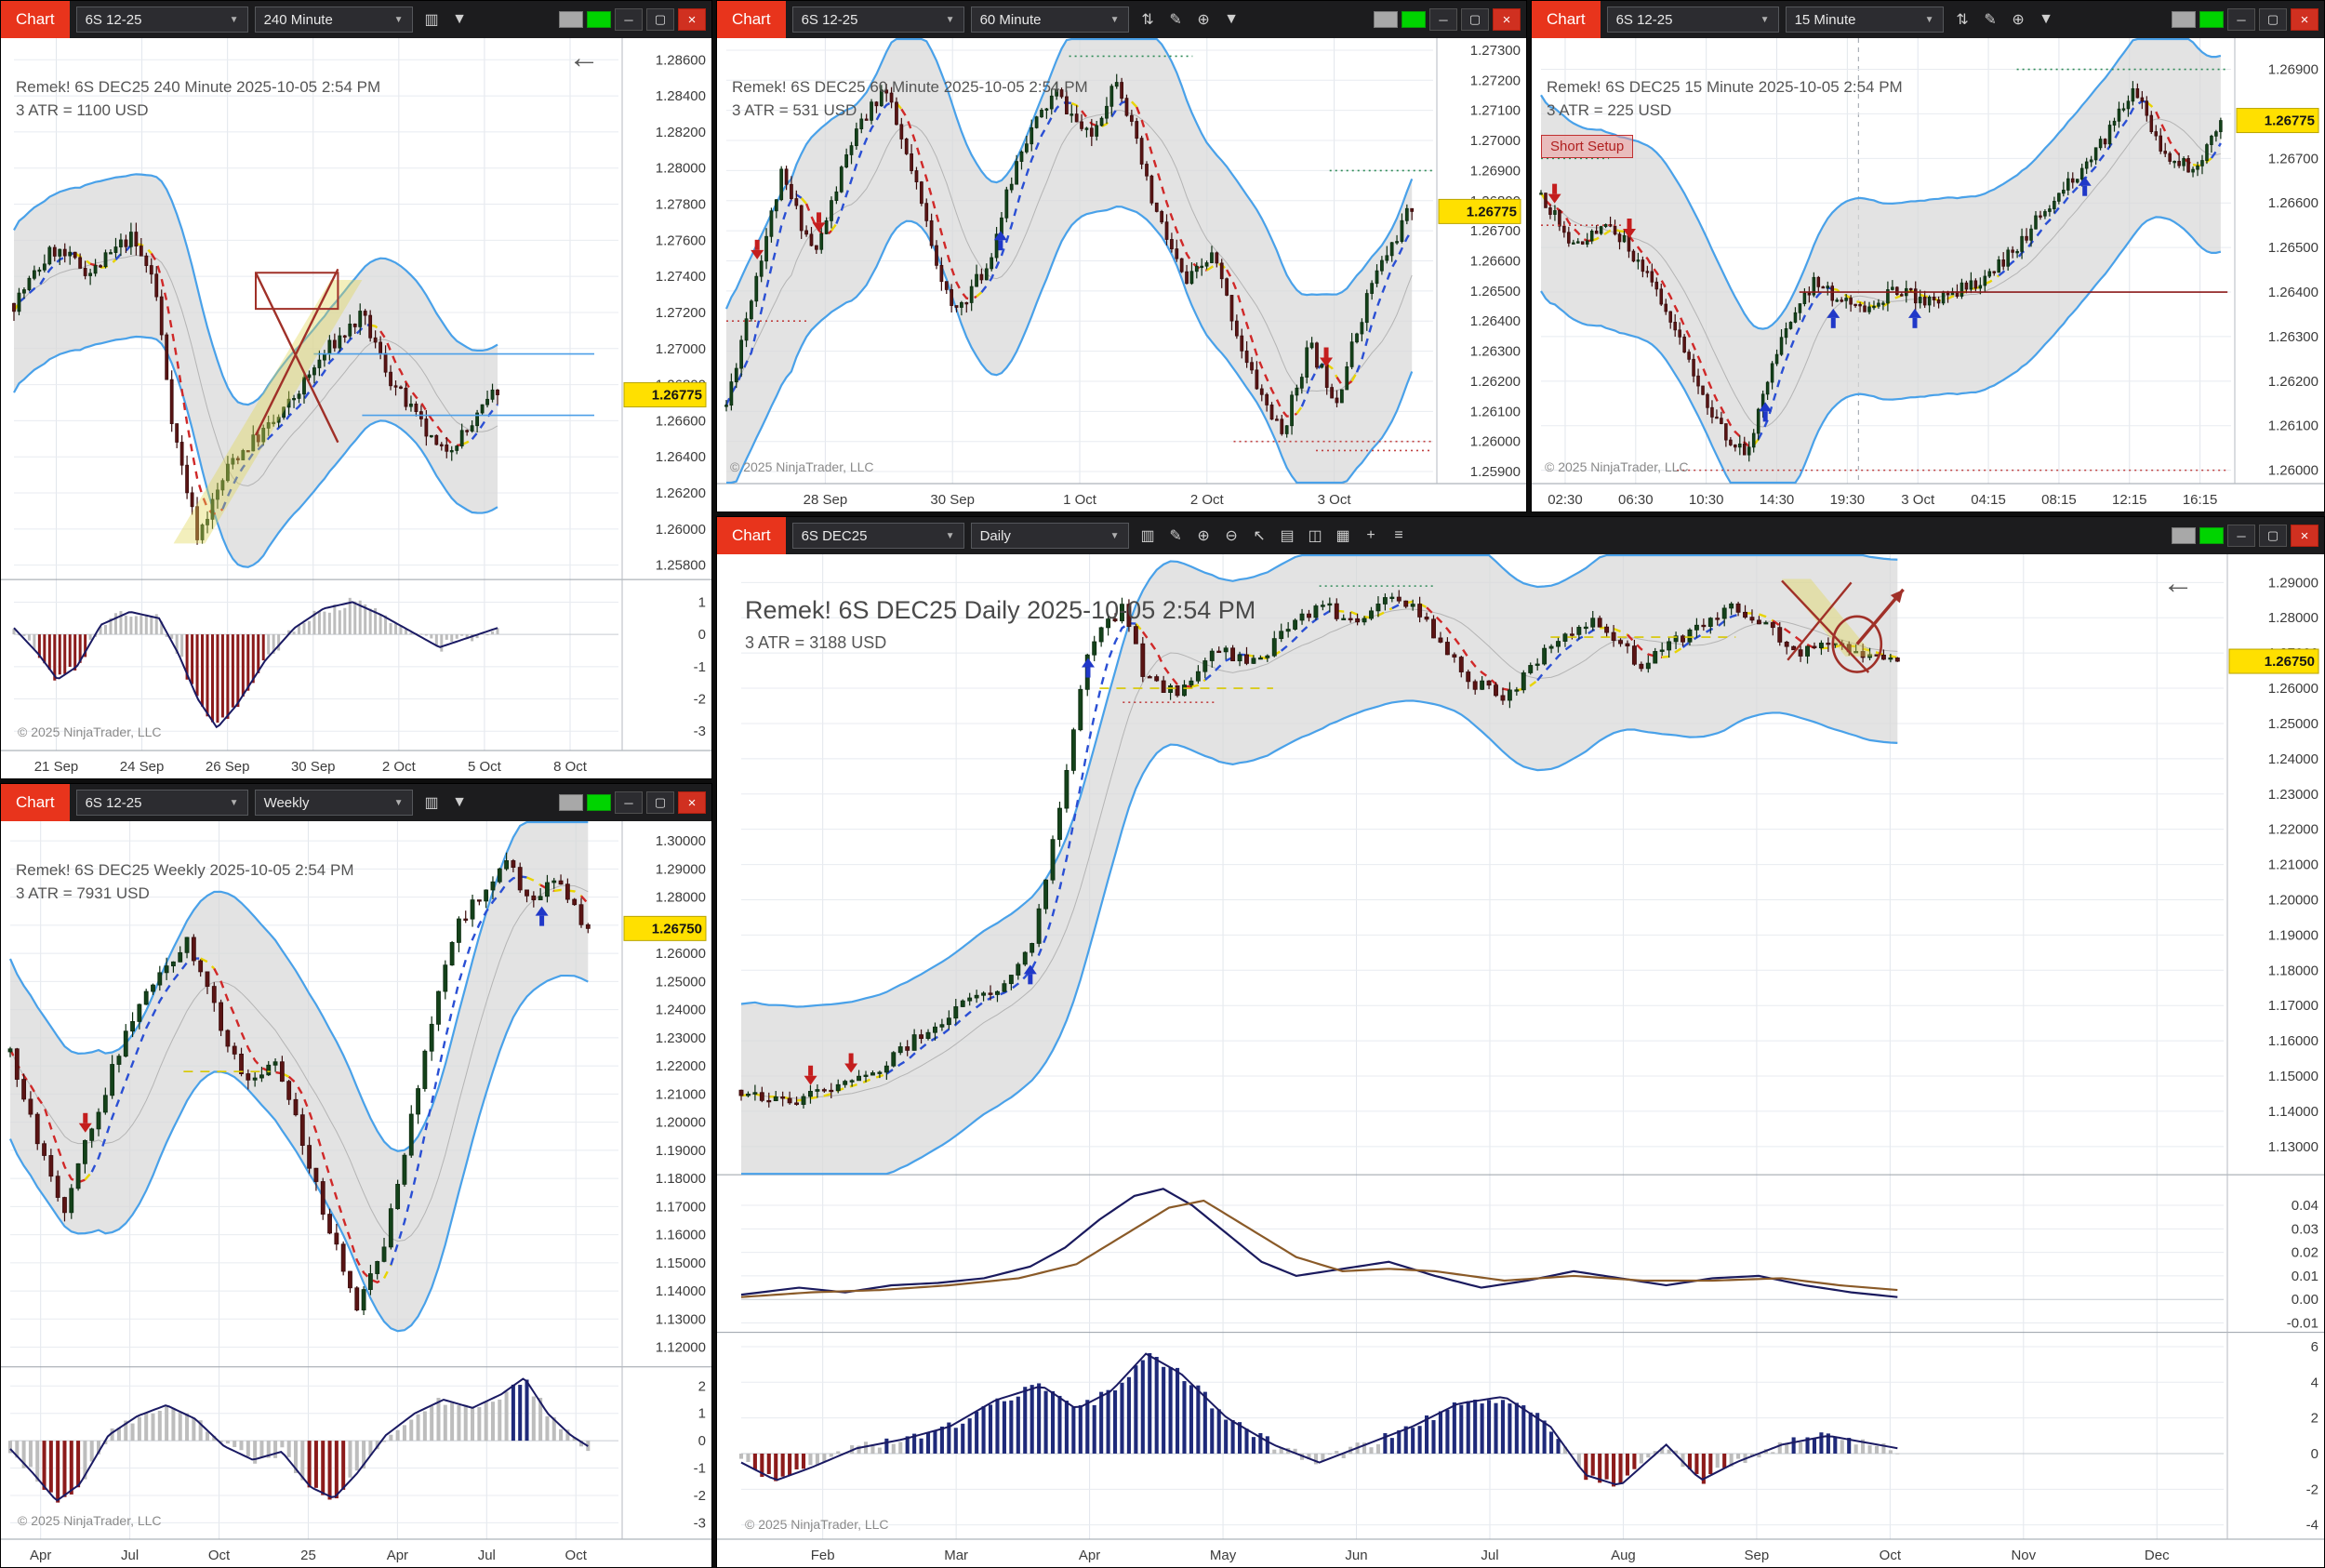 This screenshot has width=2325, height=1568. I want to click on svg-text: 26 Sep, so click(228, 767).